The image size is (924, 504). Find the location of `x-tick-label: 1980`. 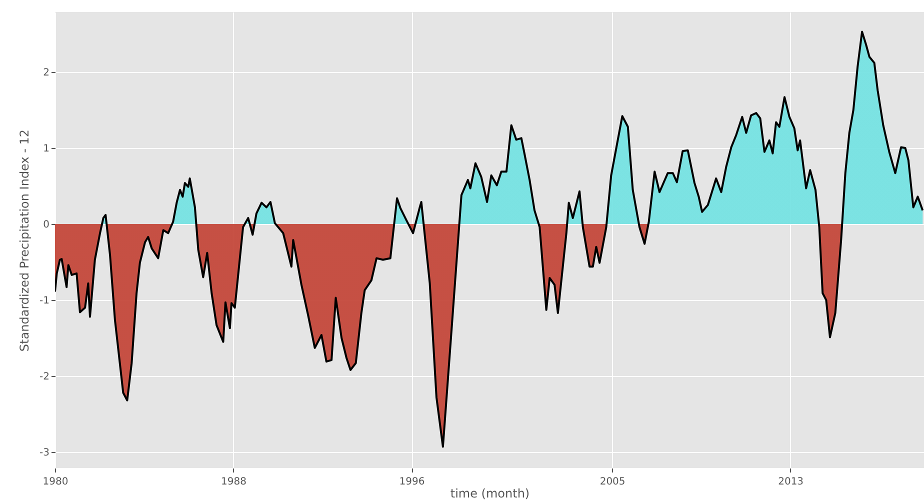

x-tick-label: 1980 is located at coordinates (55, 482).